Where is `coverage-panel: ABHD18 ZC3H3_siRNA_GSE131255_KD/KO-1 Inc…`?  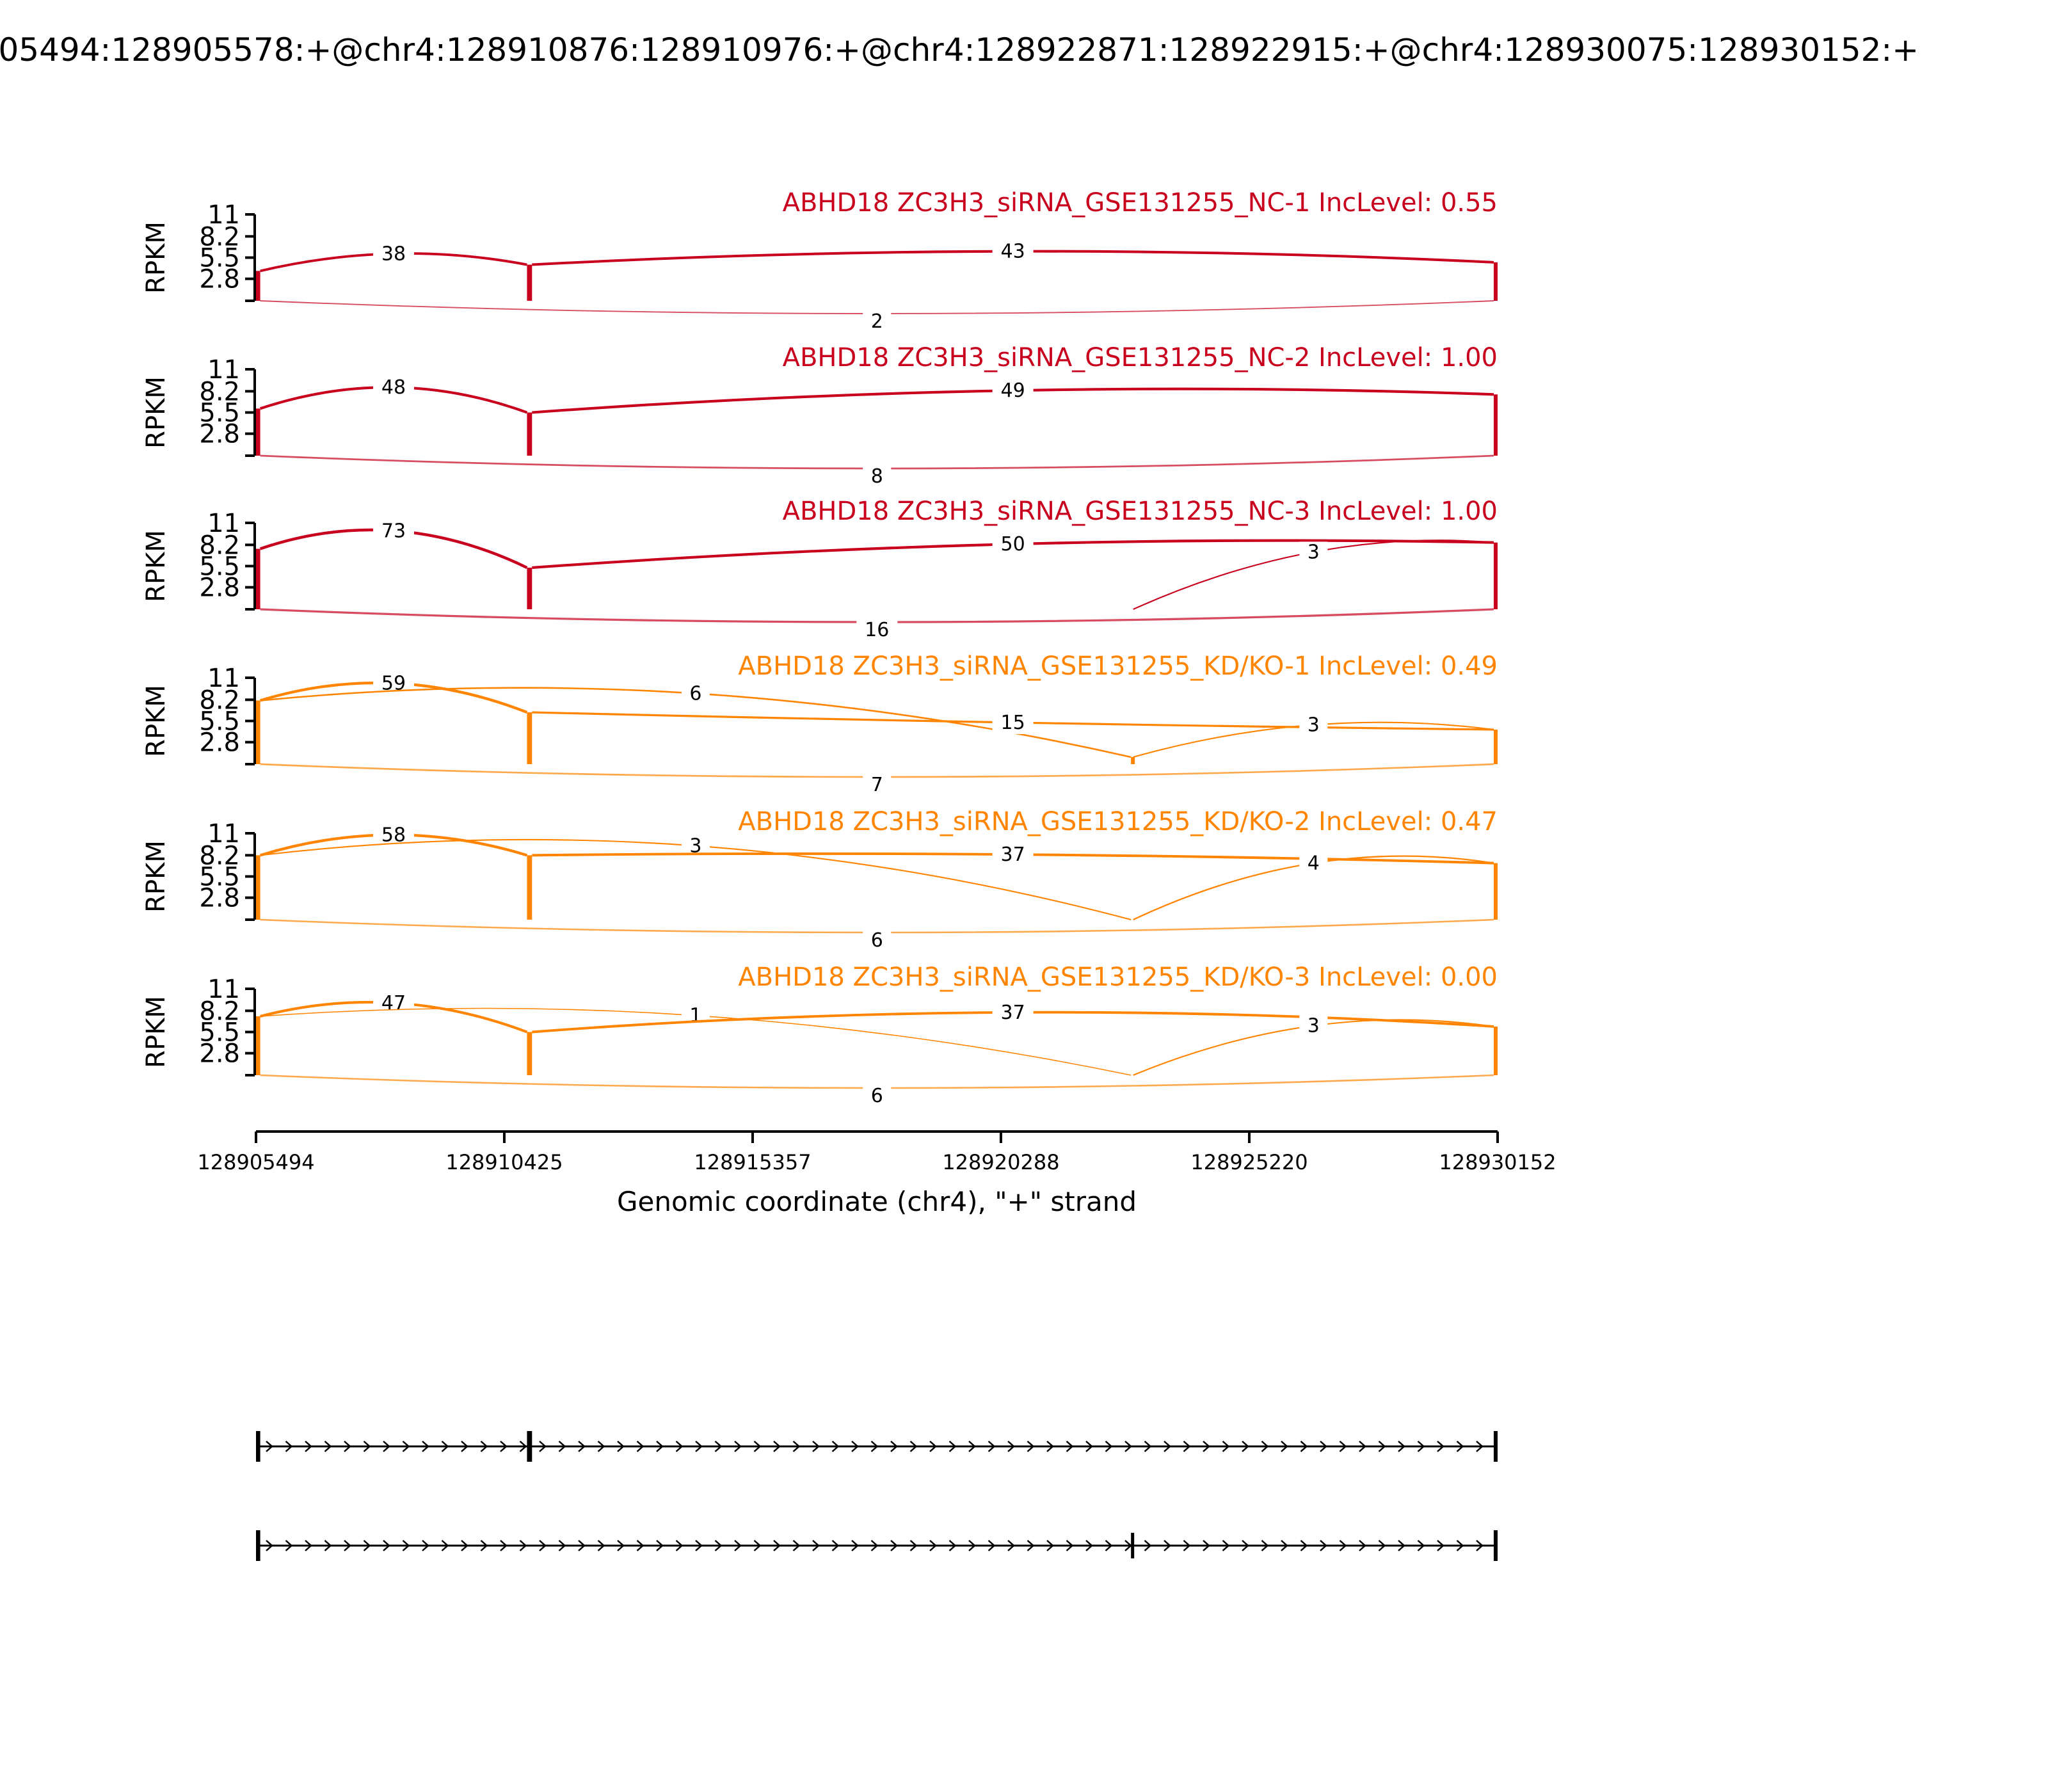 coverage-panel: ABHD18 ZC3H3_siRNA_GSE131255_KD/KO-1 Inc… is located at coordinates (819, 724).